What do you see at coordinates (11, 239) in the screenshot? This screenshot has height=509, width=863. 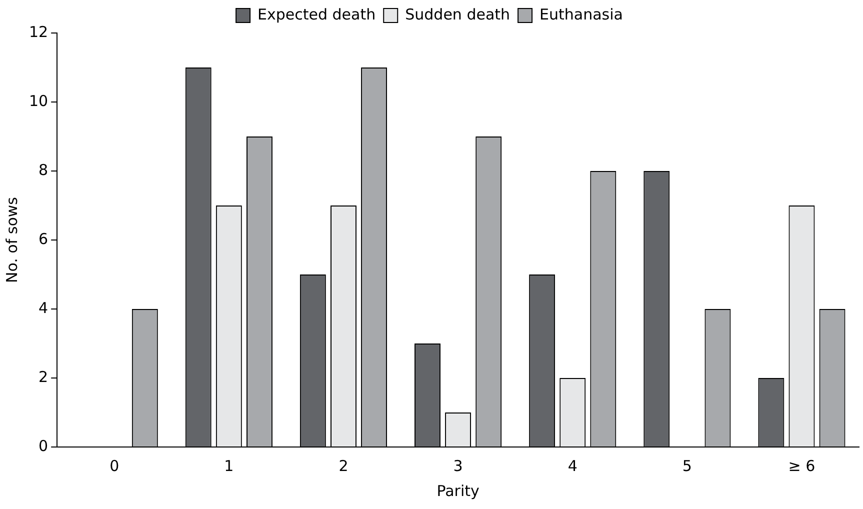 I see `y-axis-title: No. of sows` at bounding box center [11, 239].